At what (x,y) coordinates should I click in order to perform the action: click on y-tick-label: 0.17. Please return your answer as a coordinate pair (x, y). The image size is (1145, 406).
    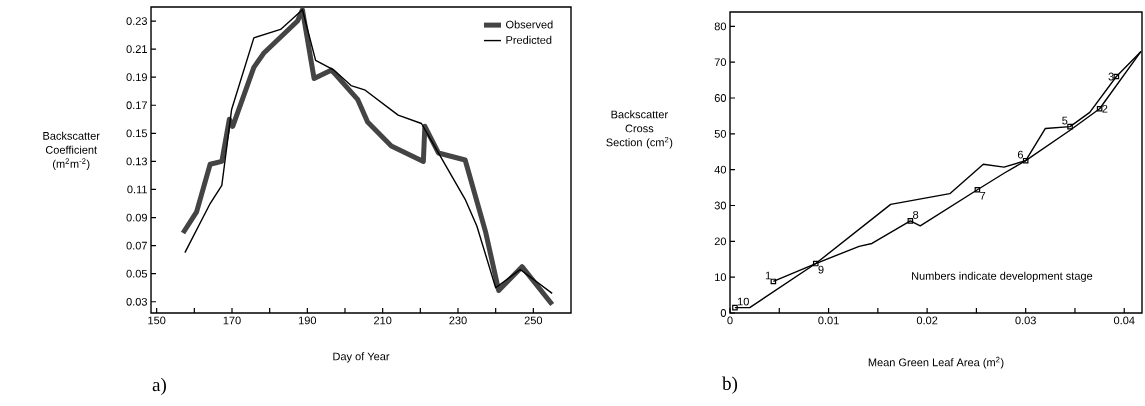
    Looking at the image, I should click on (136, 105).